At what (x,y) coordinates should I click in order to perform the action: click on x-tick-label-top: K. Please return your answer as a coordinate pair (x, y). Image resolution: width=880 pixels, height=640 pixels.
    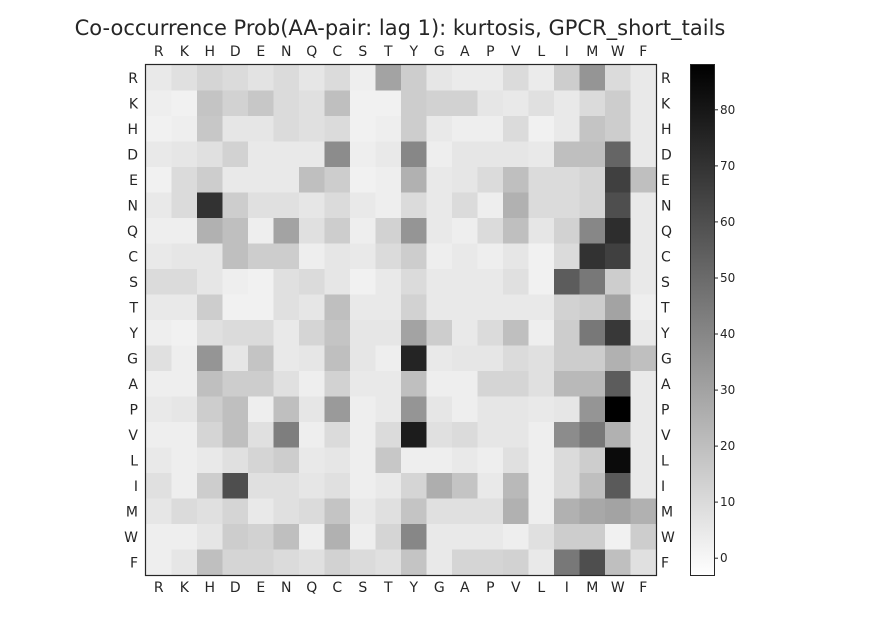
    Looking at the image, I should click on (185, 52).